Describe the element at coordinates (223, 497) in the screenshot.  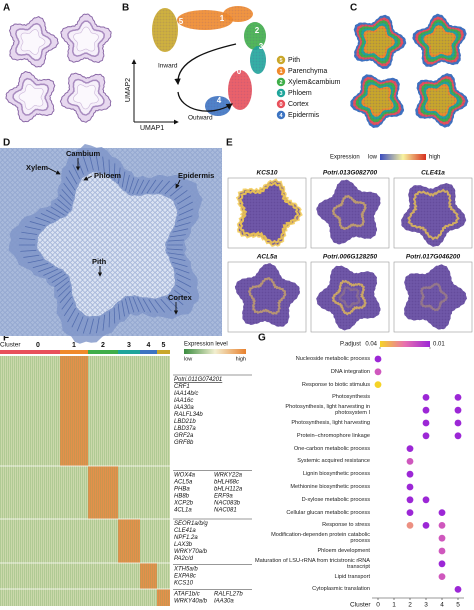
I see `gene-name: ERF9a` at that location.